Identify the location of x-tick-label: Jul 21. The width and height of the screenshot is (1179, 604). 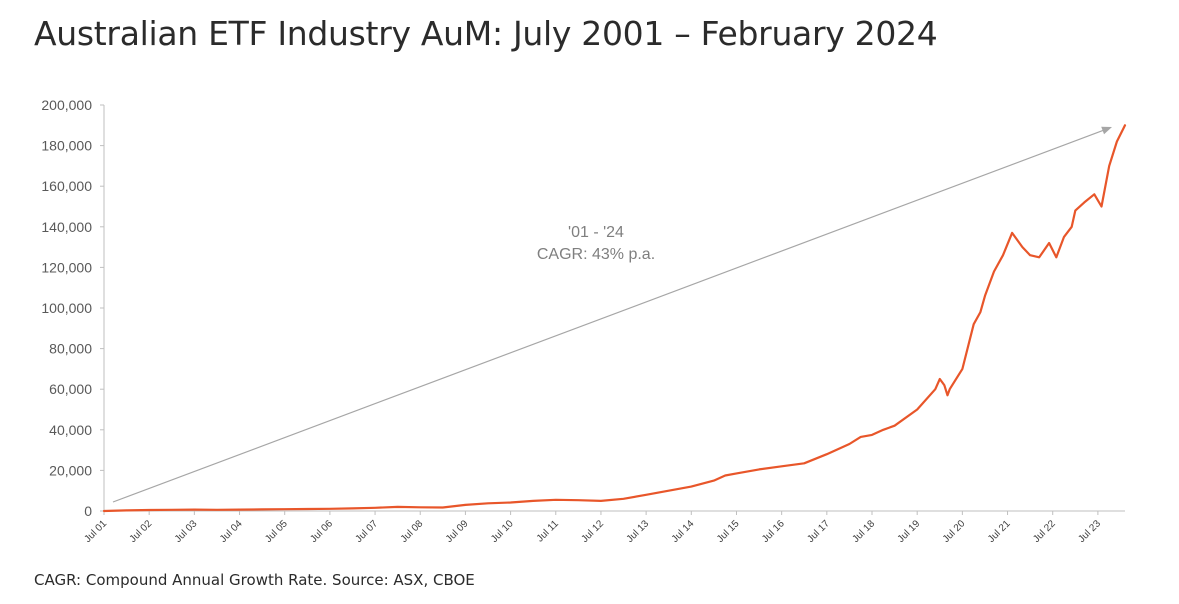
(999, 531).